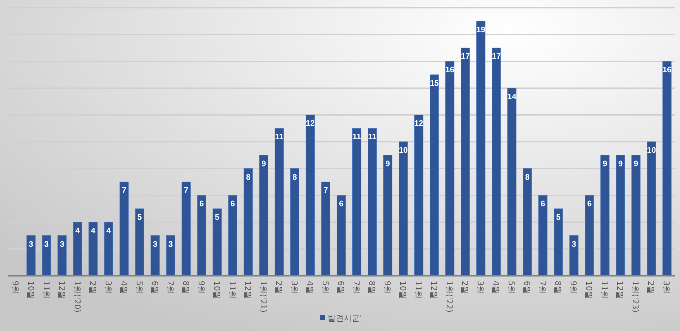 The width and height of the screenshot is (680, 331). What do you see at coordinates (263, 297) in the screenshot?
I see `x-tick-label: 1월('21)` at bounding box center [263, 297].